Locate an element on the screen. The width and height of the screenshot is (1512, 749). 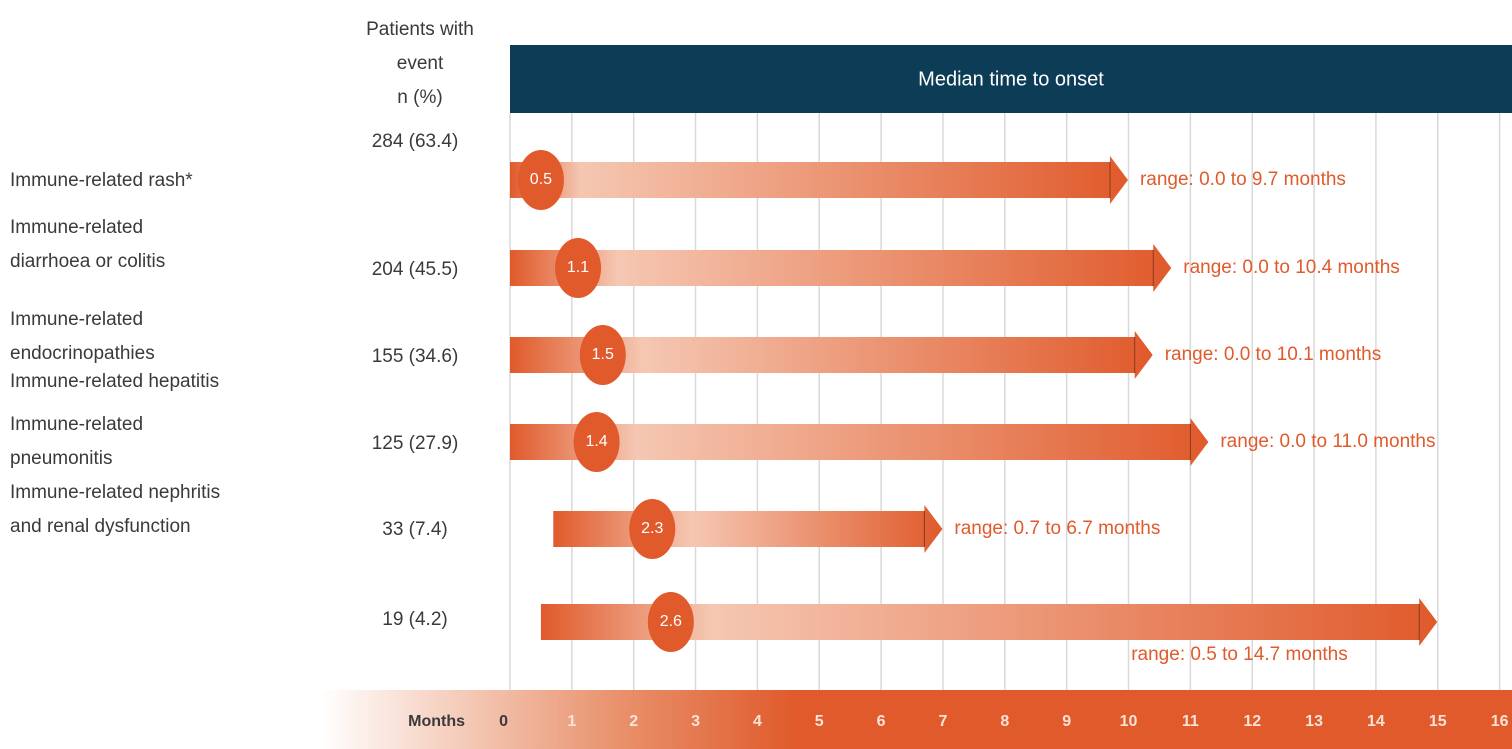
x-tick-label: 5 is located at coordinates (819, 721).